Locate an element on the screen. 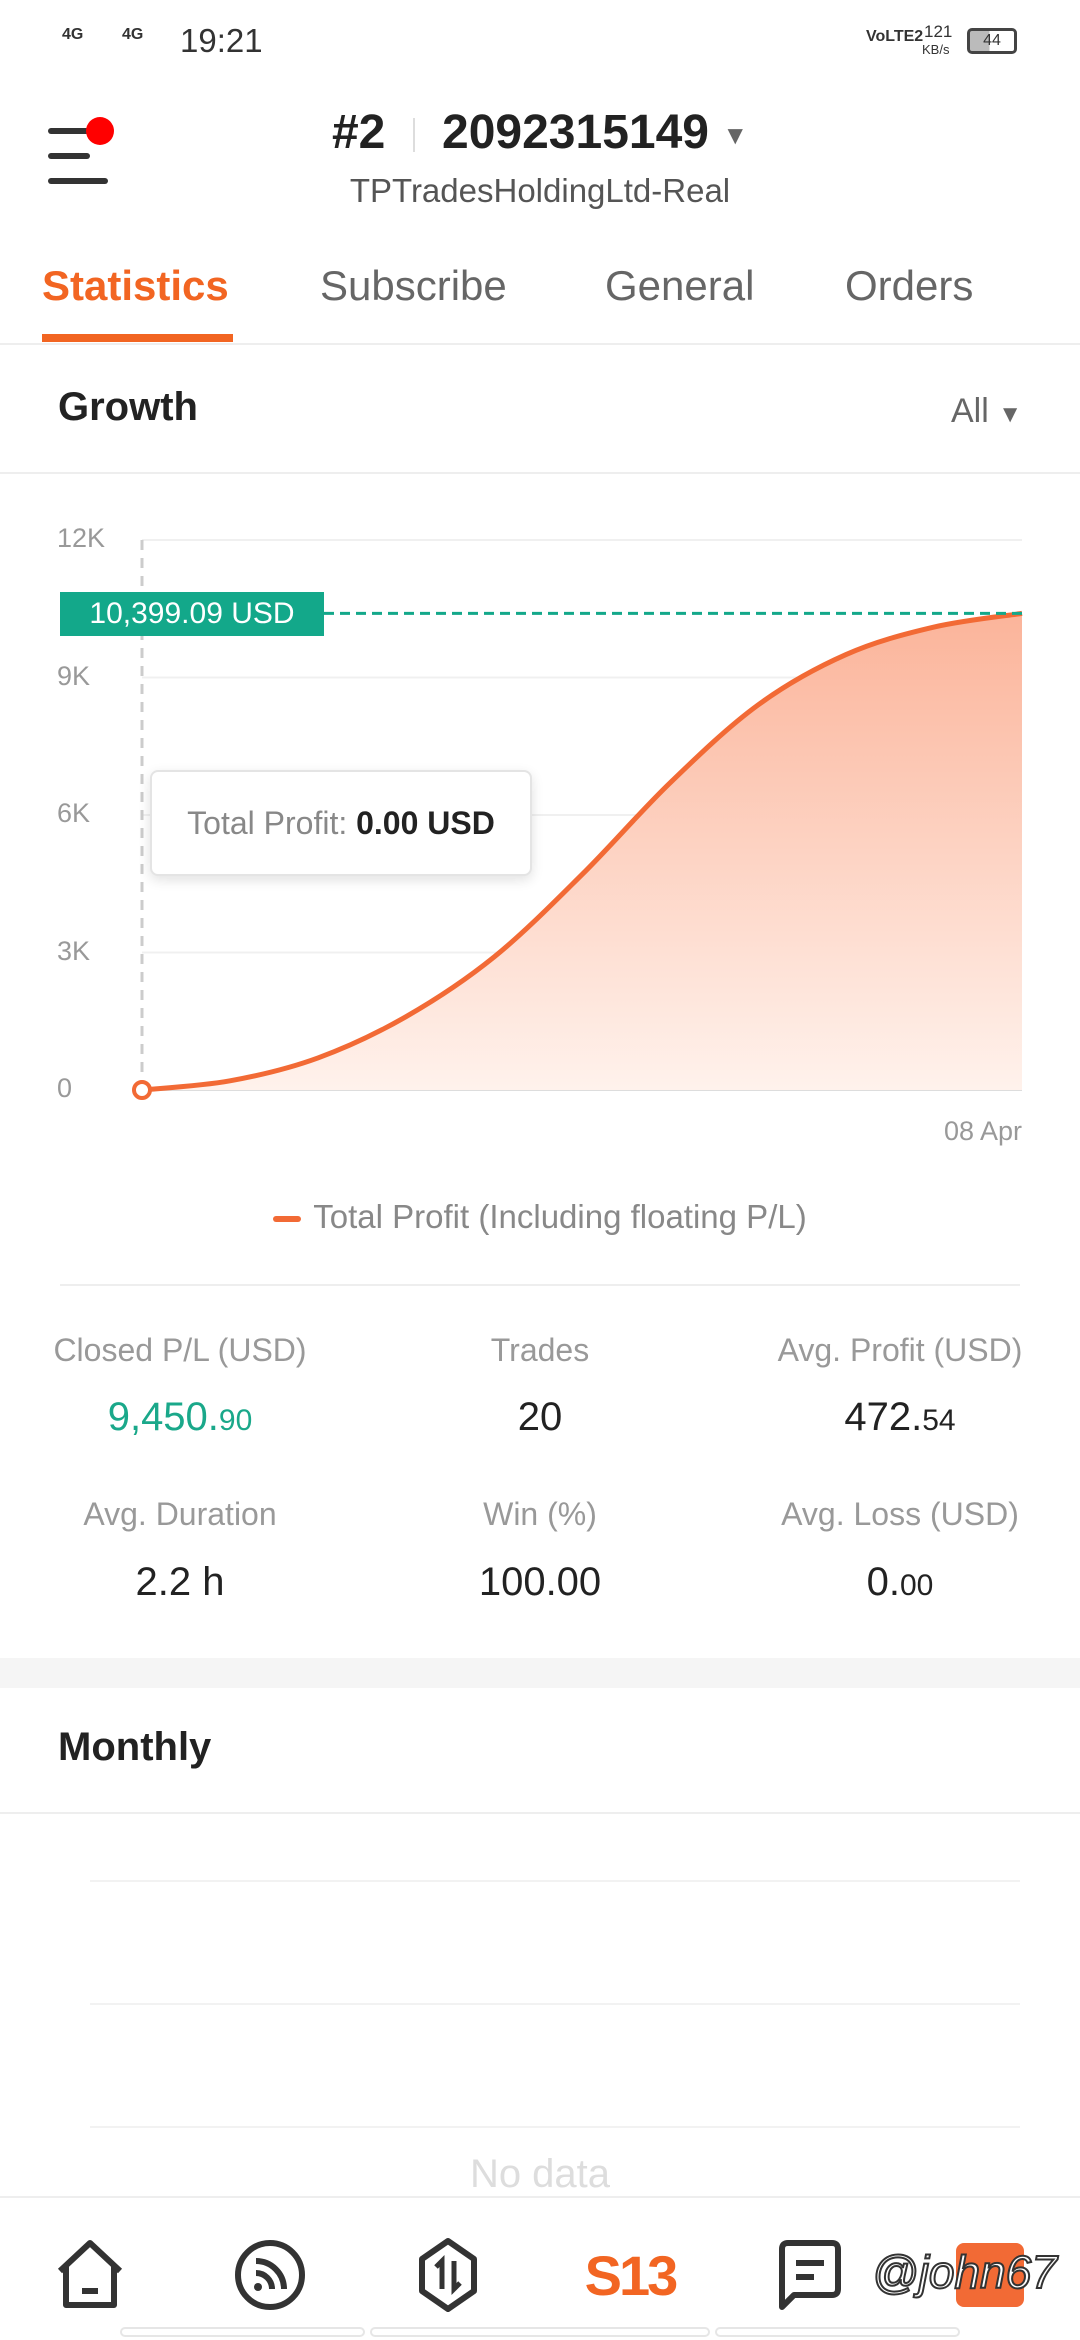 This screenshot has height=2340, width=1080. nav-chat is located at coordinates (810, 2275).